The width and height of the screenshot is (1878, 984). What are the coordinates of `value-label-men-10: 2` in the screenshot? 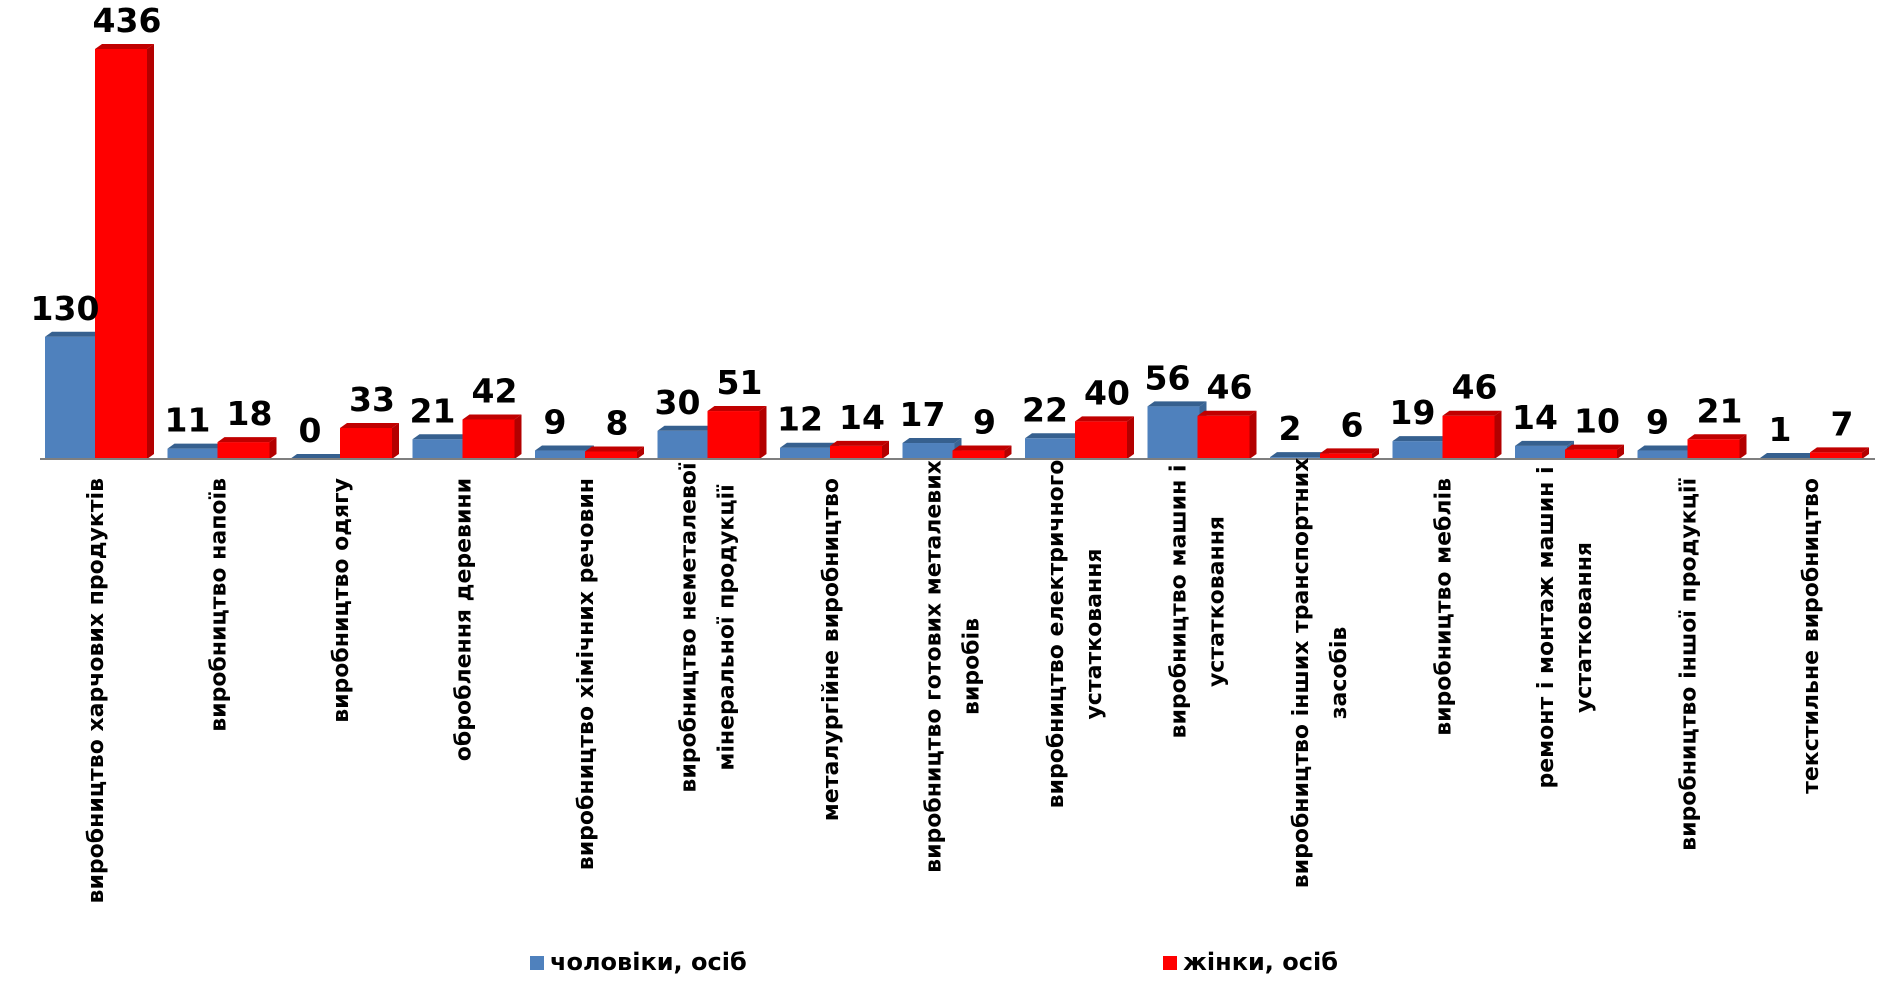 It's located at (1290, 428).